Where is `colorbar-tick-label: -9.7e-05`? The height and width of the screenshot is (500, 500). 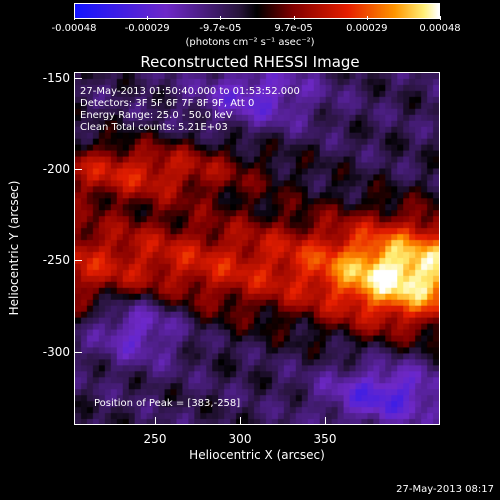
colorbar-tick-label: -9.7e-05 is located at coordinates (220, 28).